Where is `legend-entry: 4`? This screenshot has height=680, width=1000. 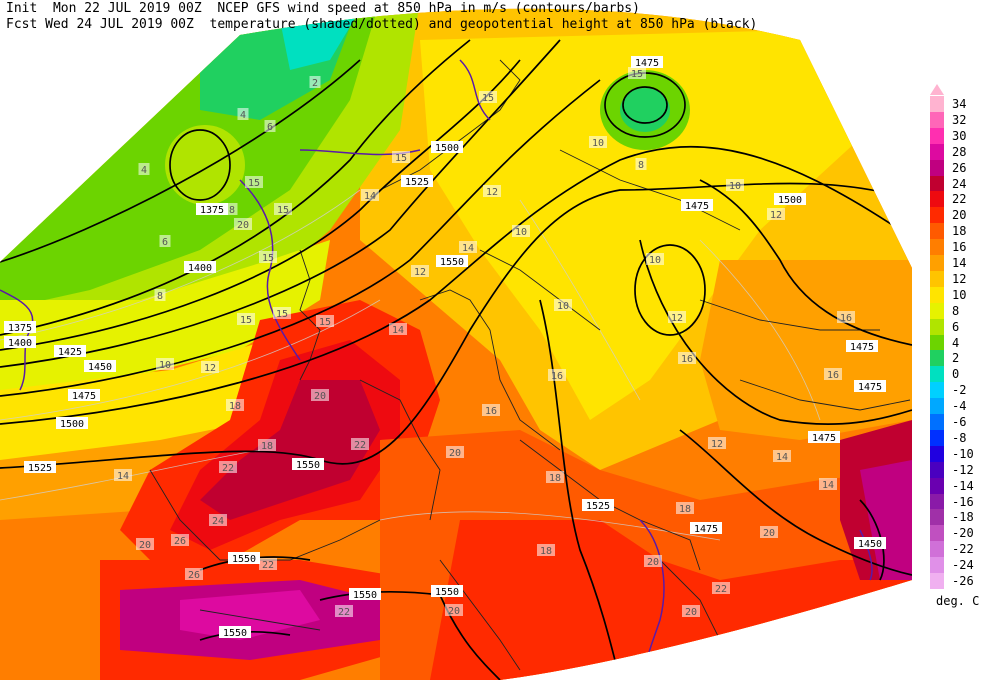 legend-entry: 4 is located at coordinates (961, 342).